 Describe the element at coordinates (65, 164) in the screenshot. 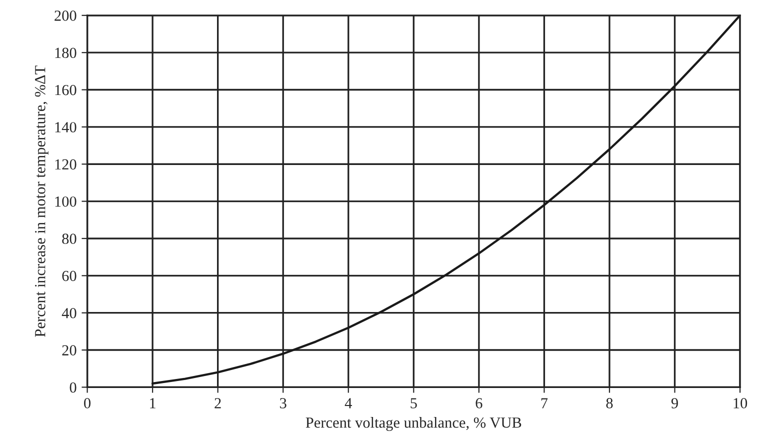

I see `y-tick-label: 120` at that location.